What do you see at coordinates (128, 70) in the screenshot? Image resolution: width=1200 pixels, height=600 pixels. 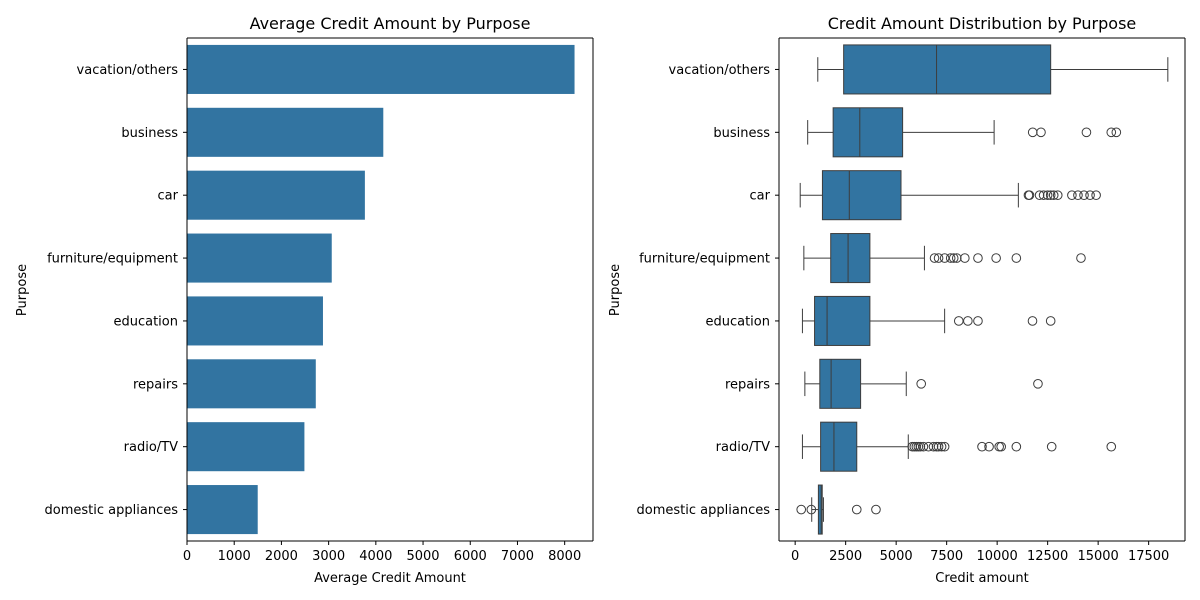 I see `bar-chart-y-tick-label: vacation/others` at bounding box center [128, 70].